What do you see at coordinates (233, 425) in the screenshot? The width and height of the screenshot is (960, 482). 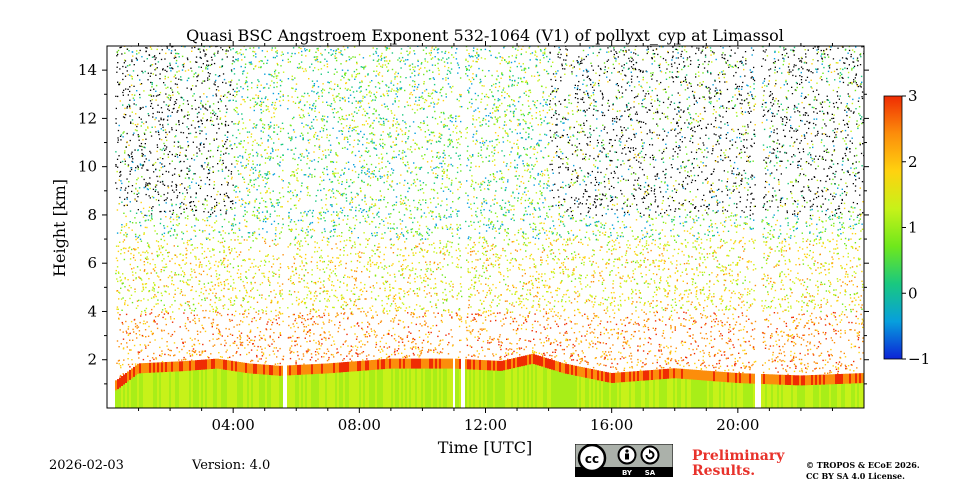 I see `x-tick-label: 04:00` at bounding box center [233, 425].